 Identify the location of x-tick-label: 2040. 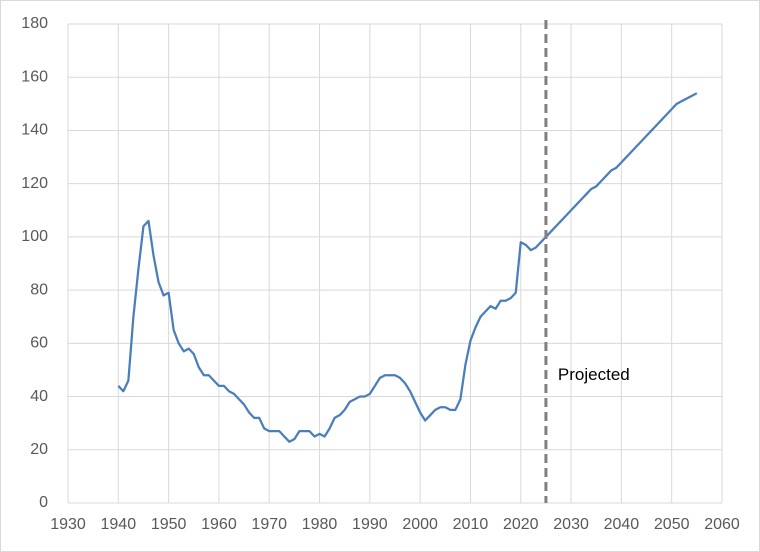
(622, 524).